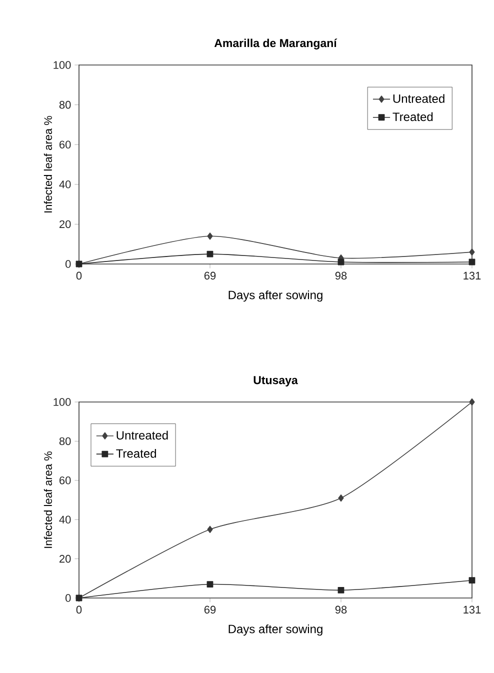 The width and height of the screenshot is (494, 673). I want to click on chart-title: Amarilla de Maranganí, so click(276, 44).